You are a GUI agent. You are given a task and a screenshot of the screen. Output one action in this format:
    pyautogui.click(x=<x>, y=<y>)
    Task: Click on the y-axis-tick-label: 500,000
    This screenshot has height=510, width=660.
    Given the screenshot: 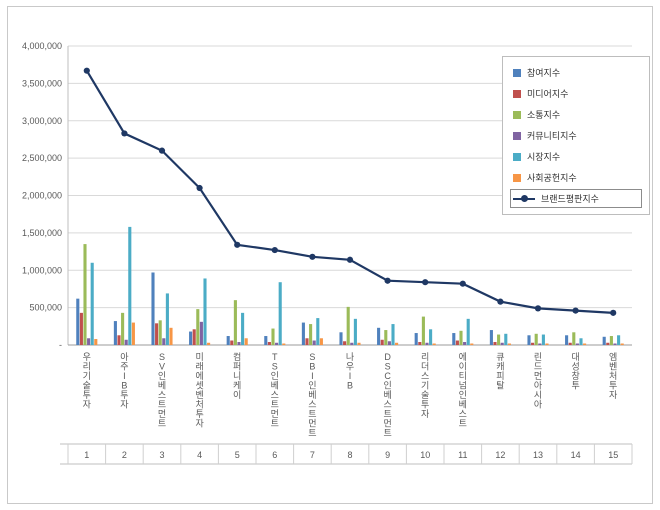 What is the action you would take?
    pyautogui.click(x=45, y=308)
    